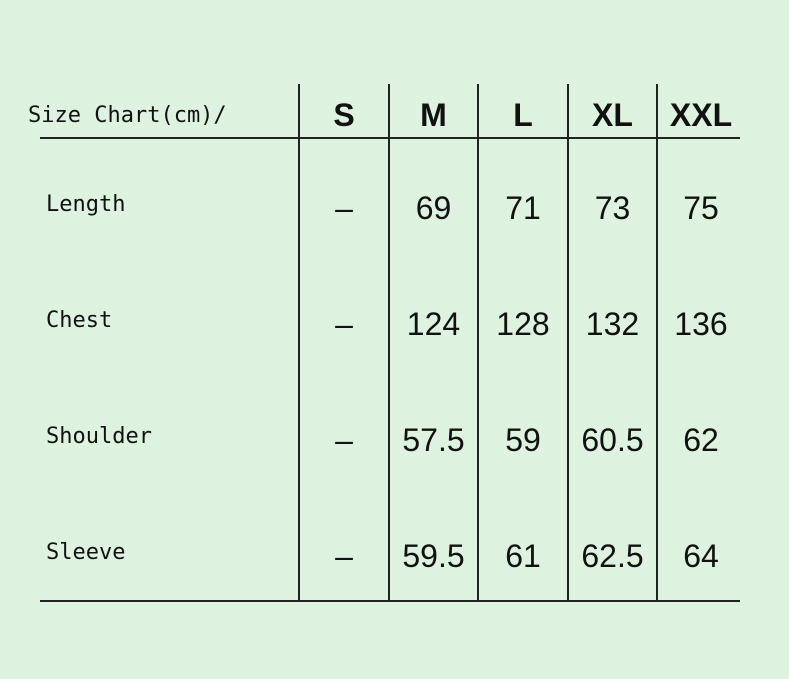  I want to click on measurement: 59, so click(523, 439).